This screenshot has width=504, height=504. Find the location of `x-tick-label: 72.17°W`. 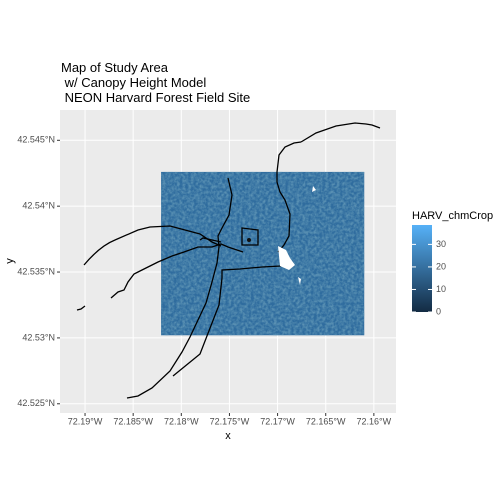

x-tick-label: 72.17°W is located at coordinates (277, 421).